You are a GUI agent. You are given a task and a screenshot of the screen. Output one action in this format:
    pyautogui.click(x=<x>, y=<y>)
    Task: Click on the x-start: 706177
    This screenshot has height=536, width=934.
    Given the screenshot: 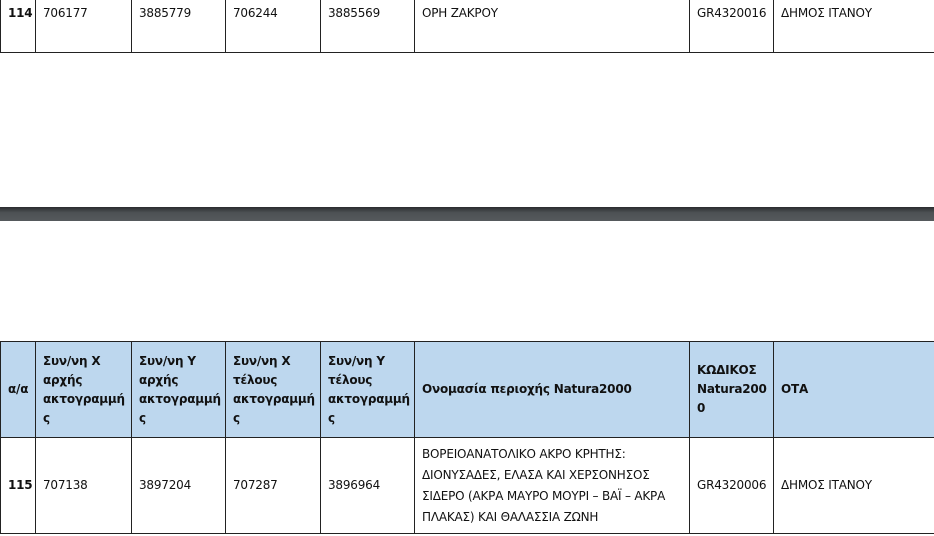 What is the action you would take?
    pyautogui.click(x=83, y=26)
    